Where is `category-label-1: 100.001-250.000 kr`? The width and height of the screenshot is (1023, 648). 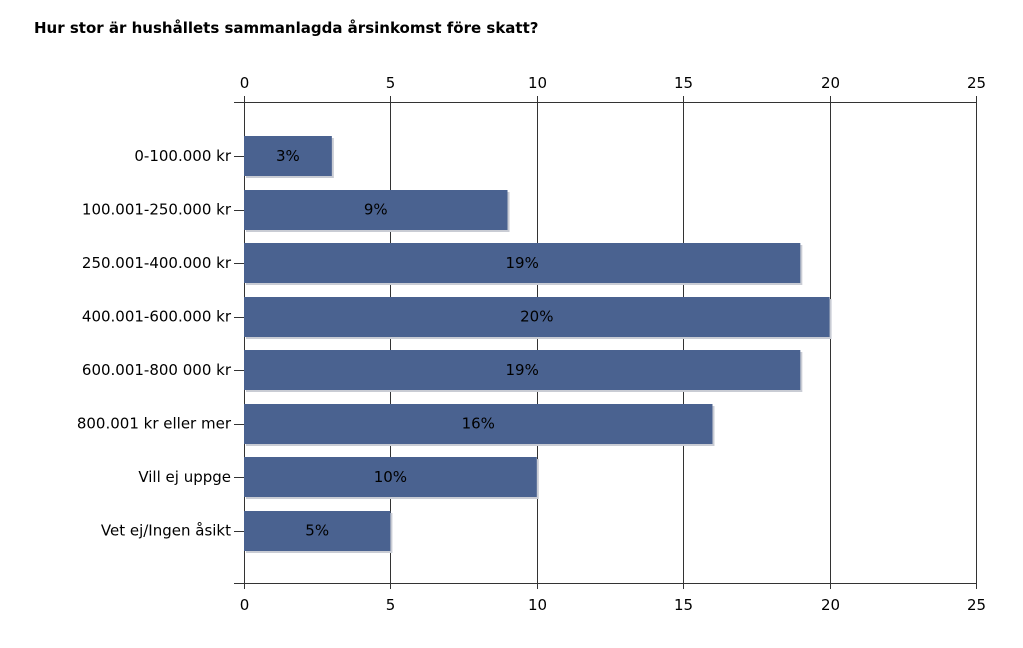
category-label-1: 100.001-250.000 kr is located at coordinates (157, 210).